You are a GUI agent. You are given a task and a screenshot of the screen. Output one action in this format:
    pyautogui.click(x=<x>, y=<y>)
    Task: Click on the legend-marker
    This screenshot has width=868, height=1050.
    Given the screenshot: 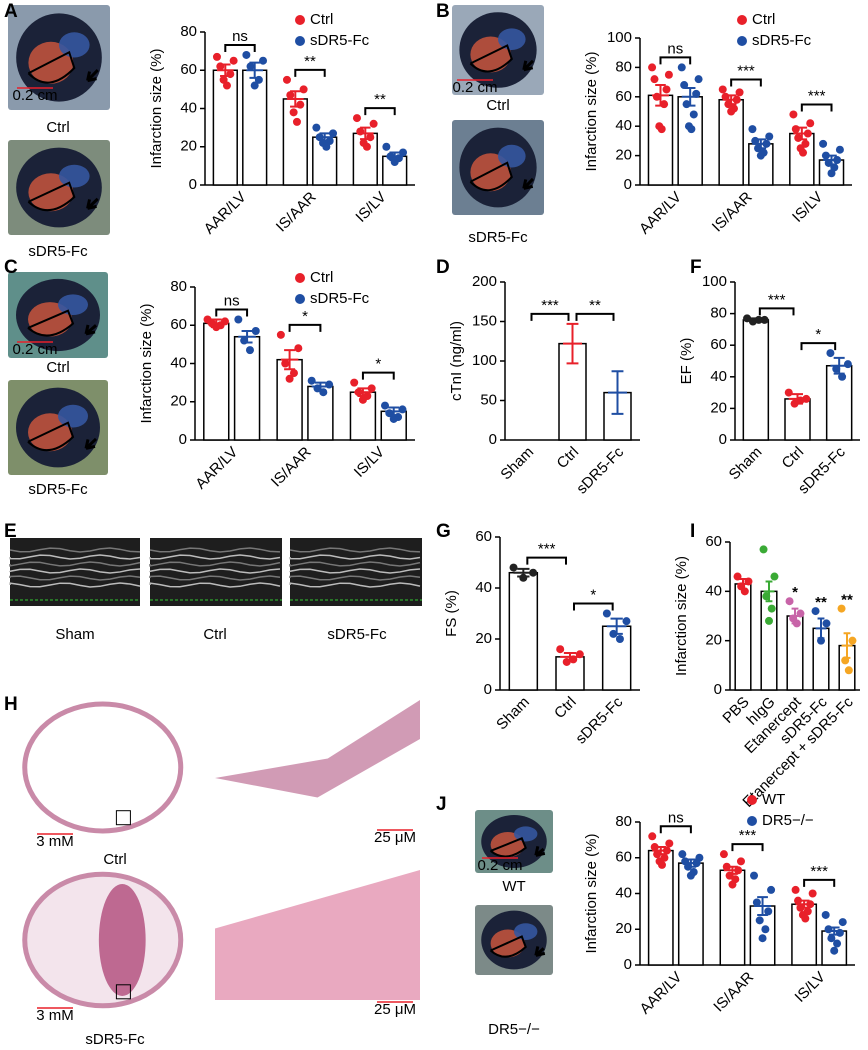 What is the action you would take?
    pyautogui.click(x=300, y=41)
    